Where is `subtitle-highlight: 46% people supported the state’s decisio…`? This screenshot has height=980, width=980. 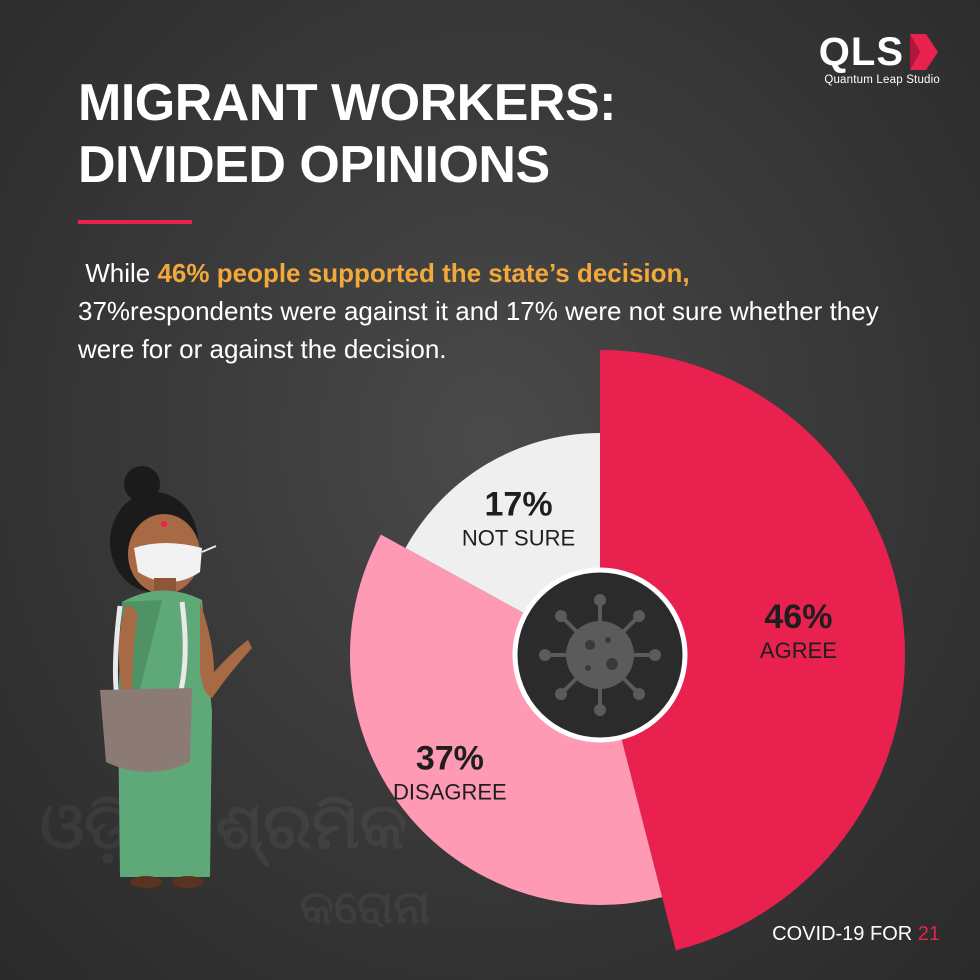 subtitle-highlight: 46% people supported the state’s decisio… is located at coordinates (423, 273).